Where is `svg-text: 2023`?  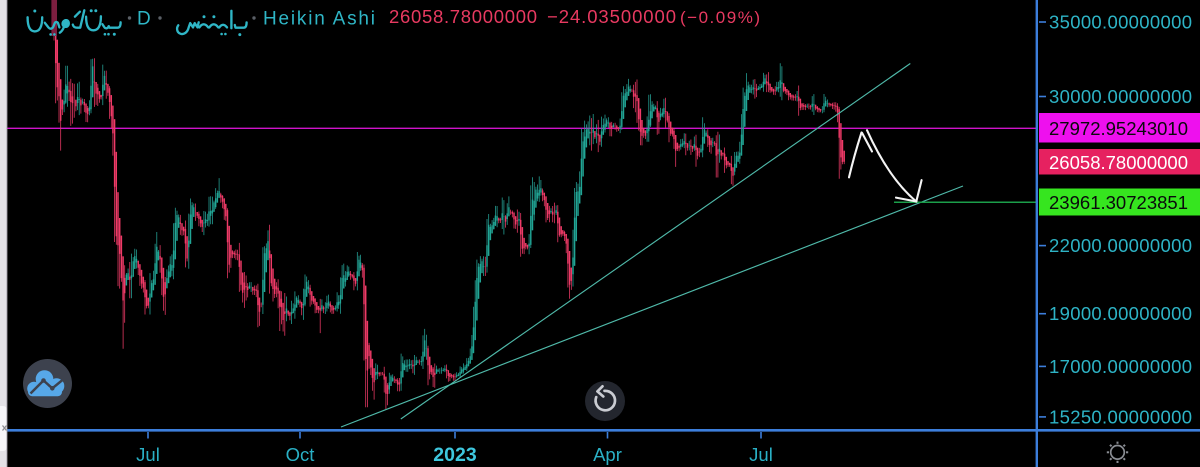
svg-text: 2023 is located at coordinates (455, 455).